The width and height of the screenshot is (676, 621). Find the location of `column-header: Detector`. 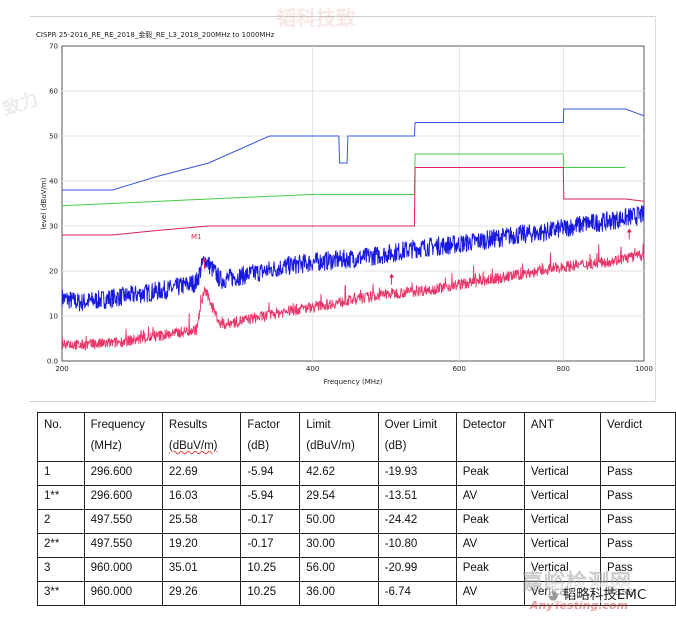

column-header: Detector is located at coordinates (490, 437).